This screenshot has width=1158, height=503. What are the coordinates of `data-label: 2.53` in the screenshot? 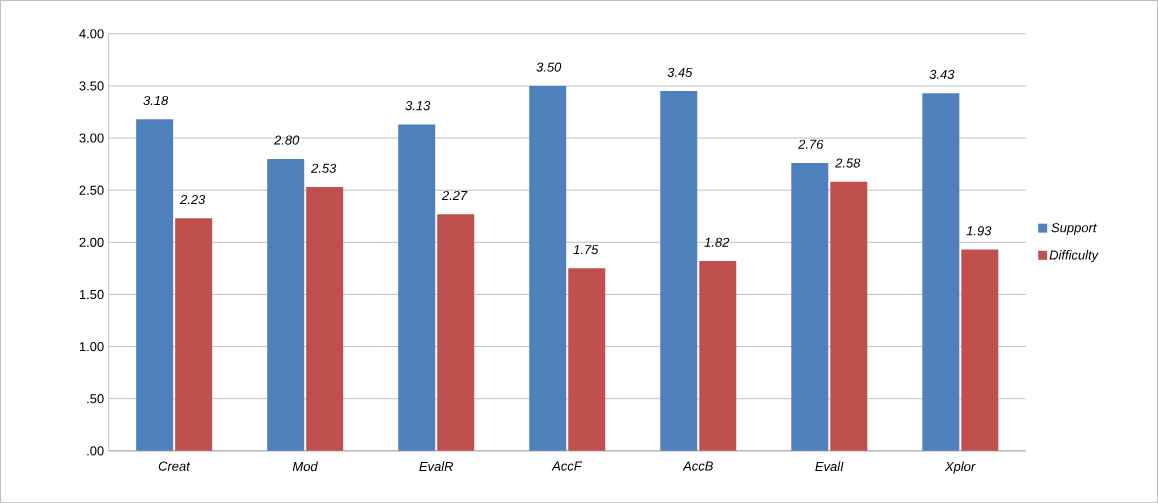 It's located at (324, 168).